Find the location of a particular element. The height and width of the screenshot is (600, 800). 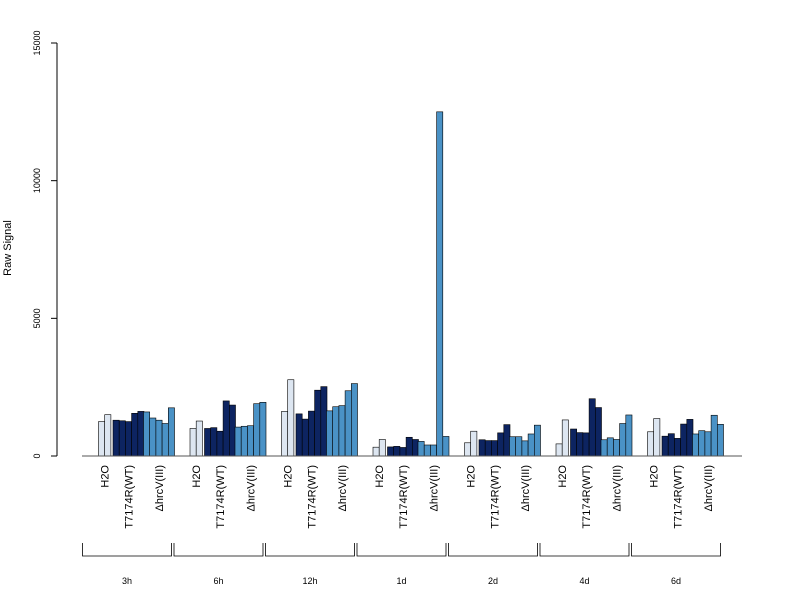

y-tick-label: 0 is located at coordinates (37, 455).